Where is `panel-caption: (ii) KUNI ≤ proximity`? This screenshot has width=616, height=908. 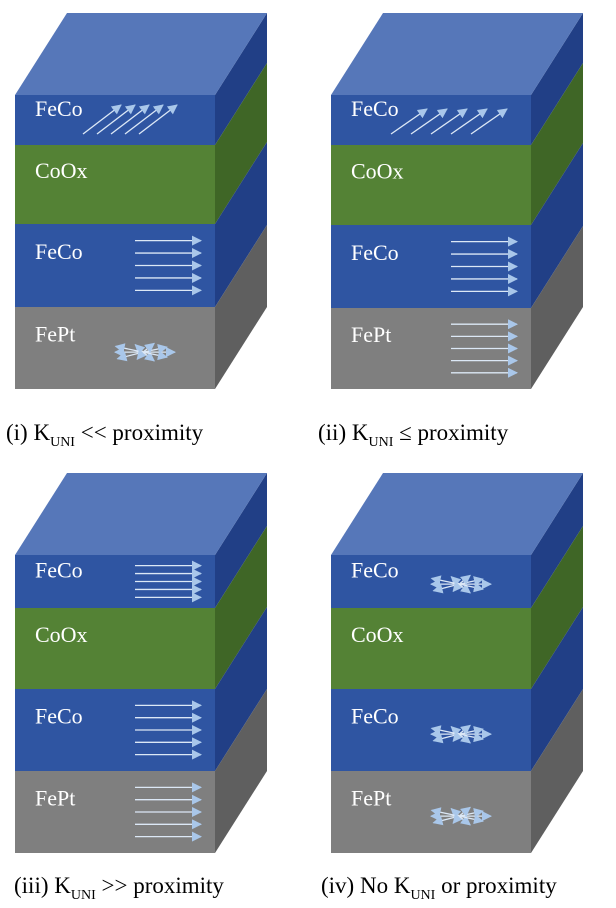 panel-caption: (ii) KUNI ≤ proximity is located at coordinates (413, 435).